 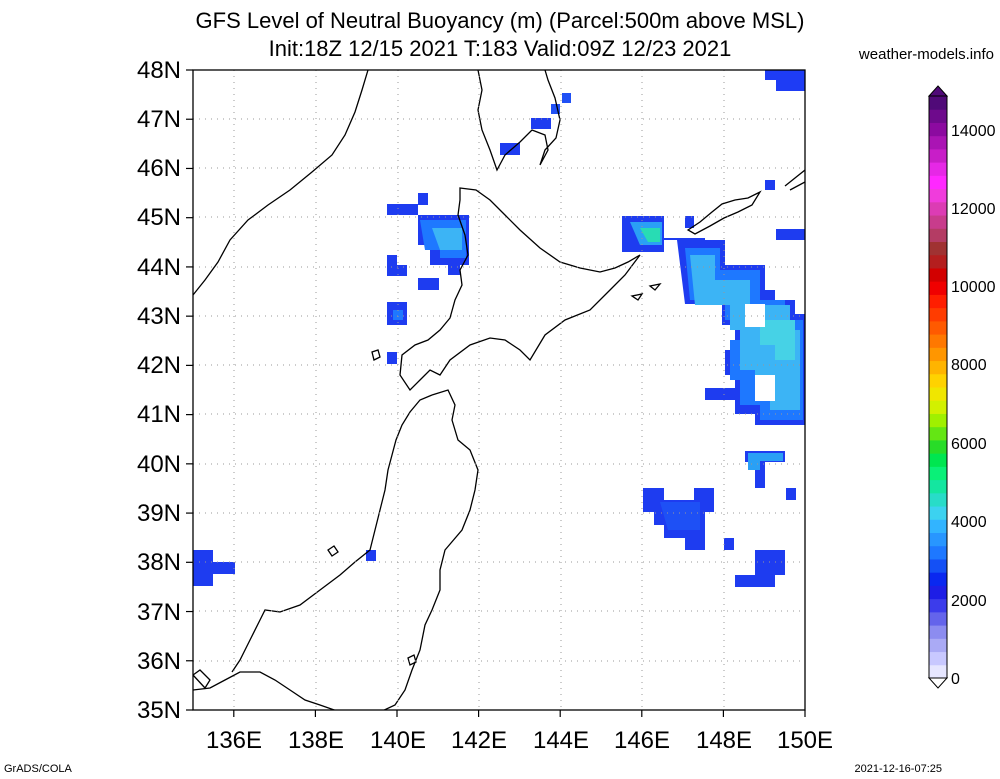 What do you see at coordinates (159, 365) in the screenshot?
I see `lat-label: 42N` at bounding box center [159, 365].